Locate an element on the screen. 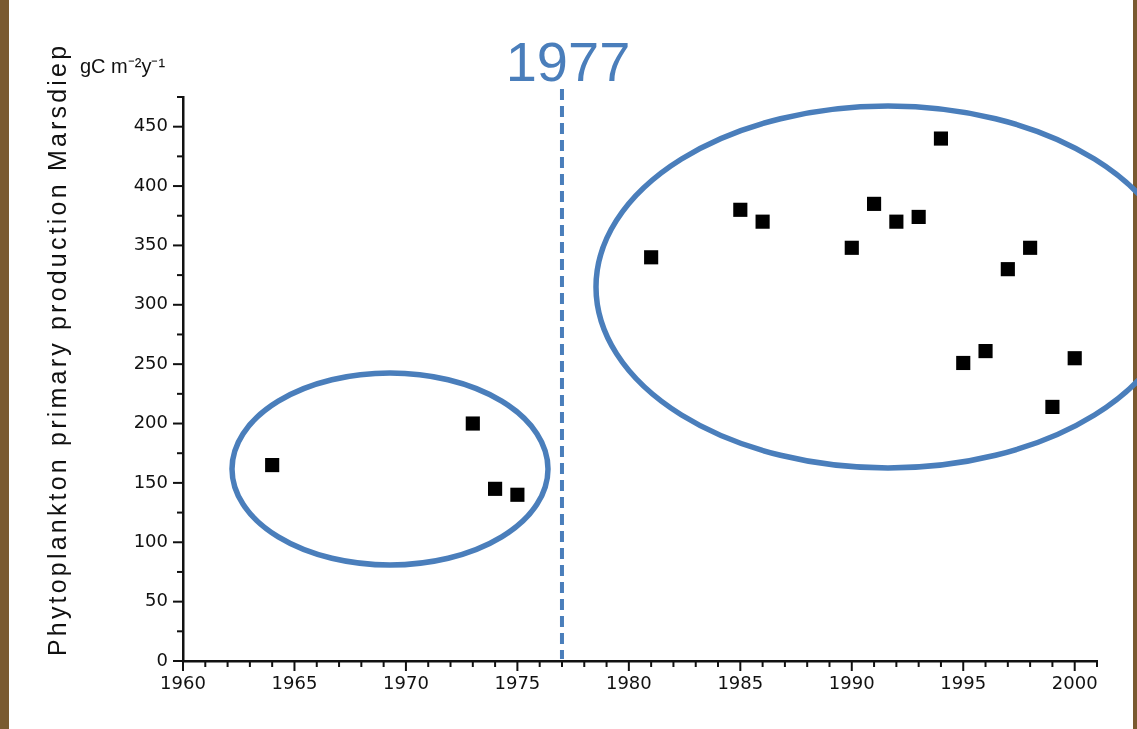 The height and width of the screenshot is (729, 1137). y-tick-label: 100 is located at coordinates (150, 540).